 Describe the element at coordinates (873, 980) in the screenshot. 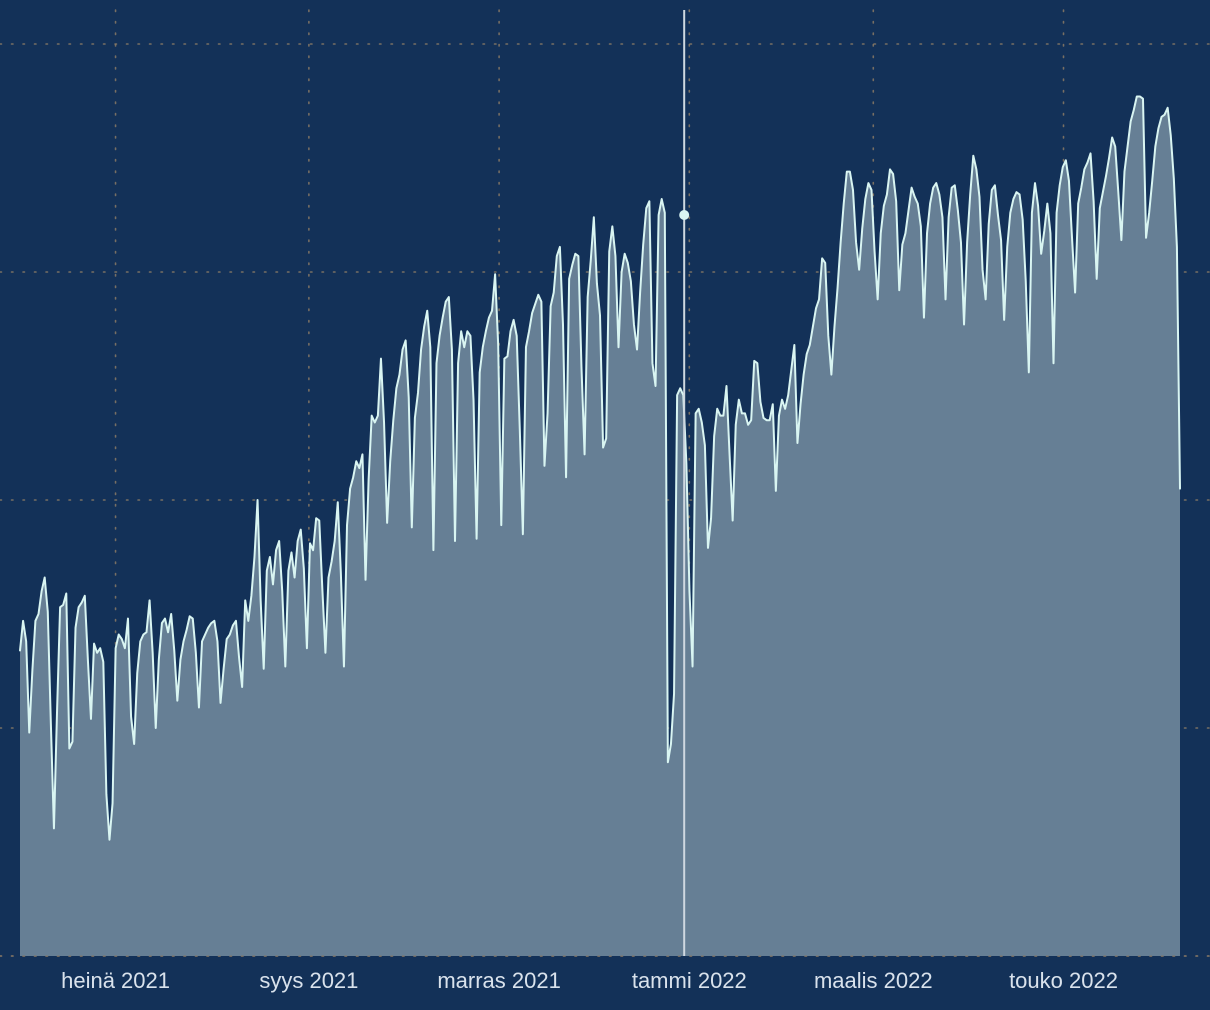

I see `x-tick-label: maalis 2022` at that location.